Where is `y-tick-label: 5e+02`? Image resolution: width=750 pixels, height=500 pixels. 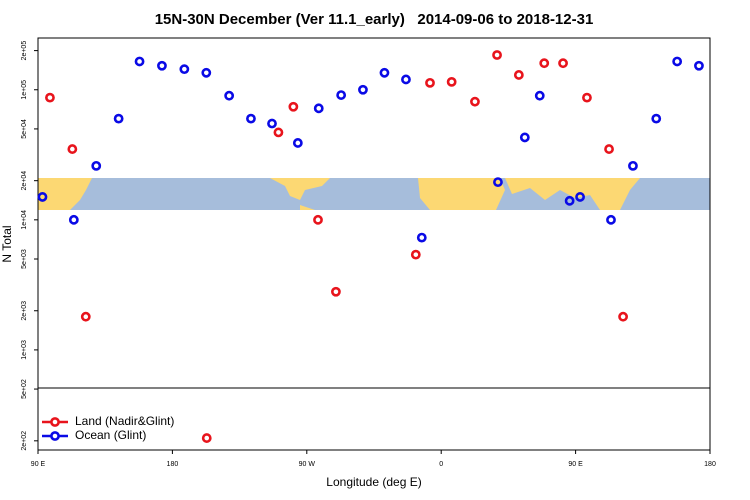
y-tick-label: 5e+02 is located at coordinates (24, 389).